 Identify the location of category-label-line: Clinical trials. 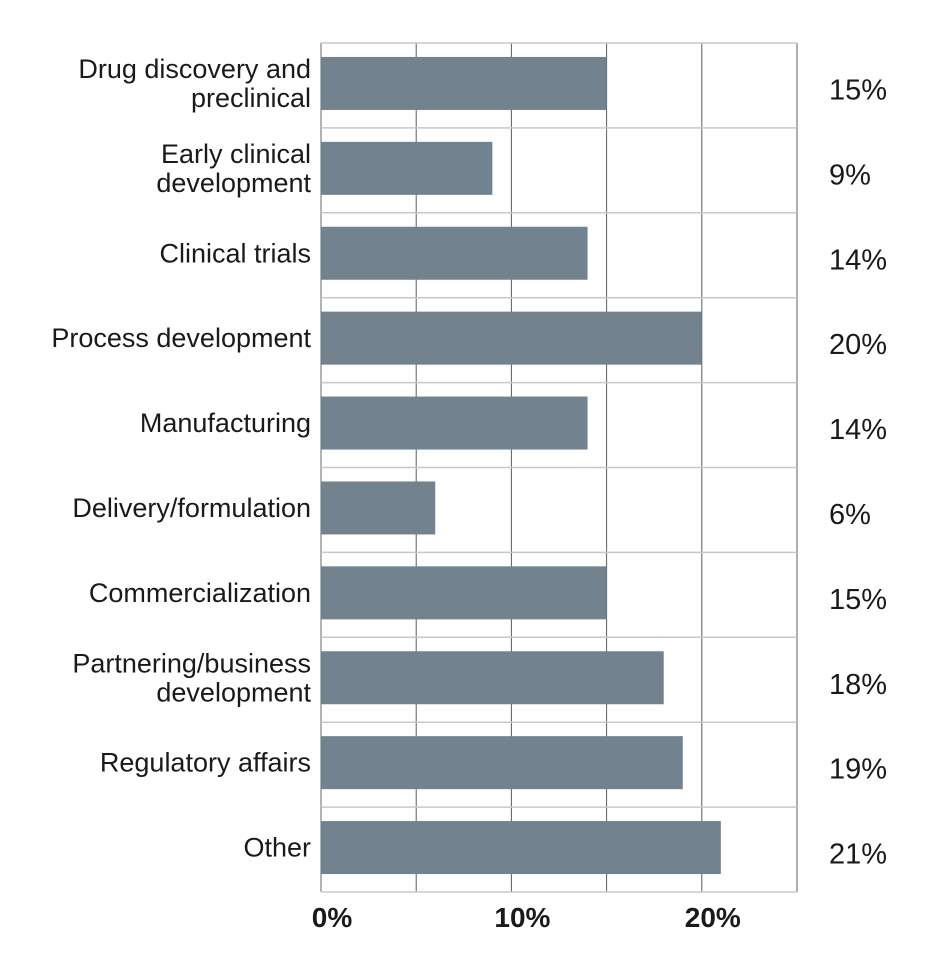
(235, 253).